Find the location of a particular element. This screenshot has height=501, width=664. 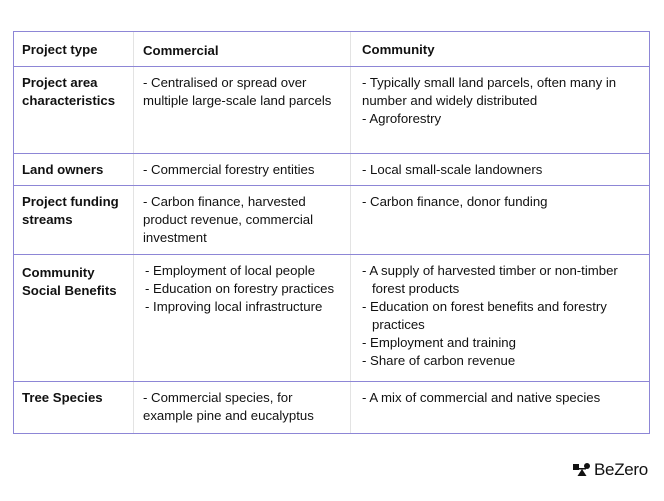

cell-line: - Commercial species, for is located at coordinates (218, 397).